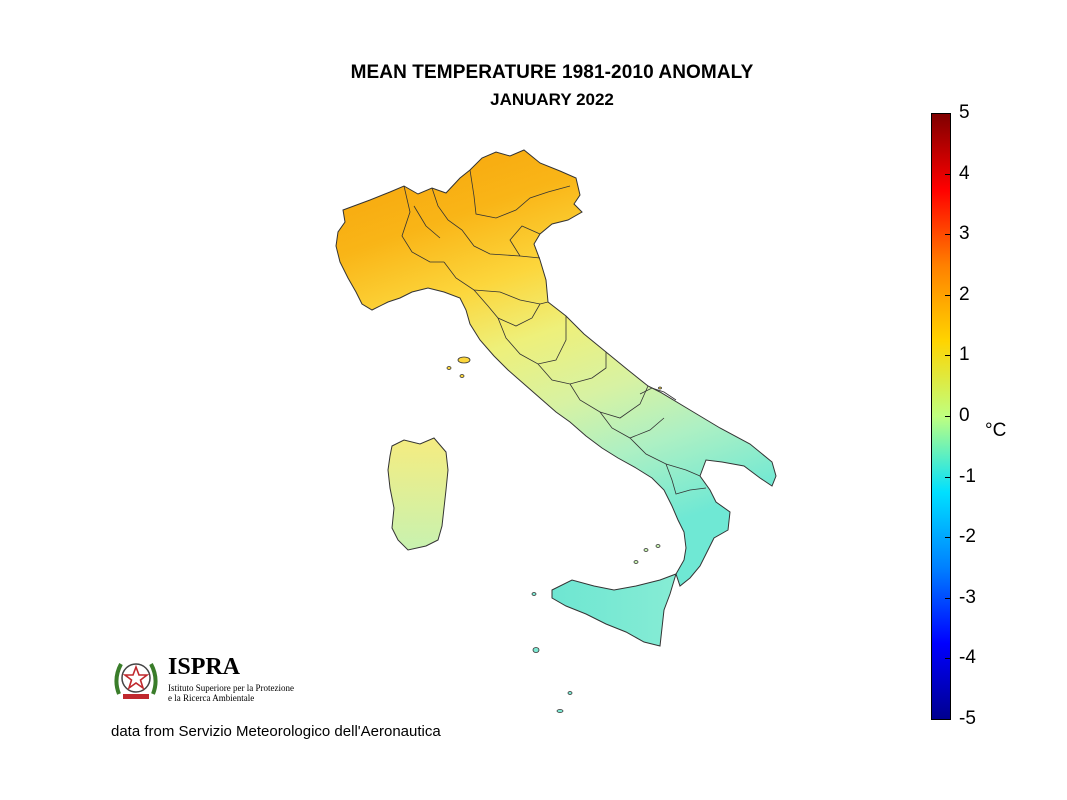  Describe the element at coordinates (964, 112) in the screenshot. I see `colorbar-tick-label: 5` at that location.